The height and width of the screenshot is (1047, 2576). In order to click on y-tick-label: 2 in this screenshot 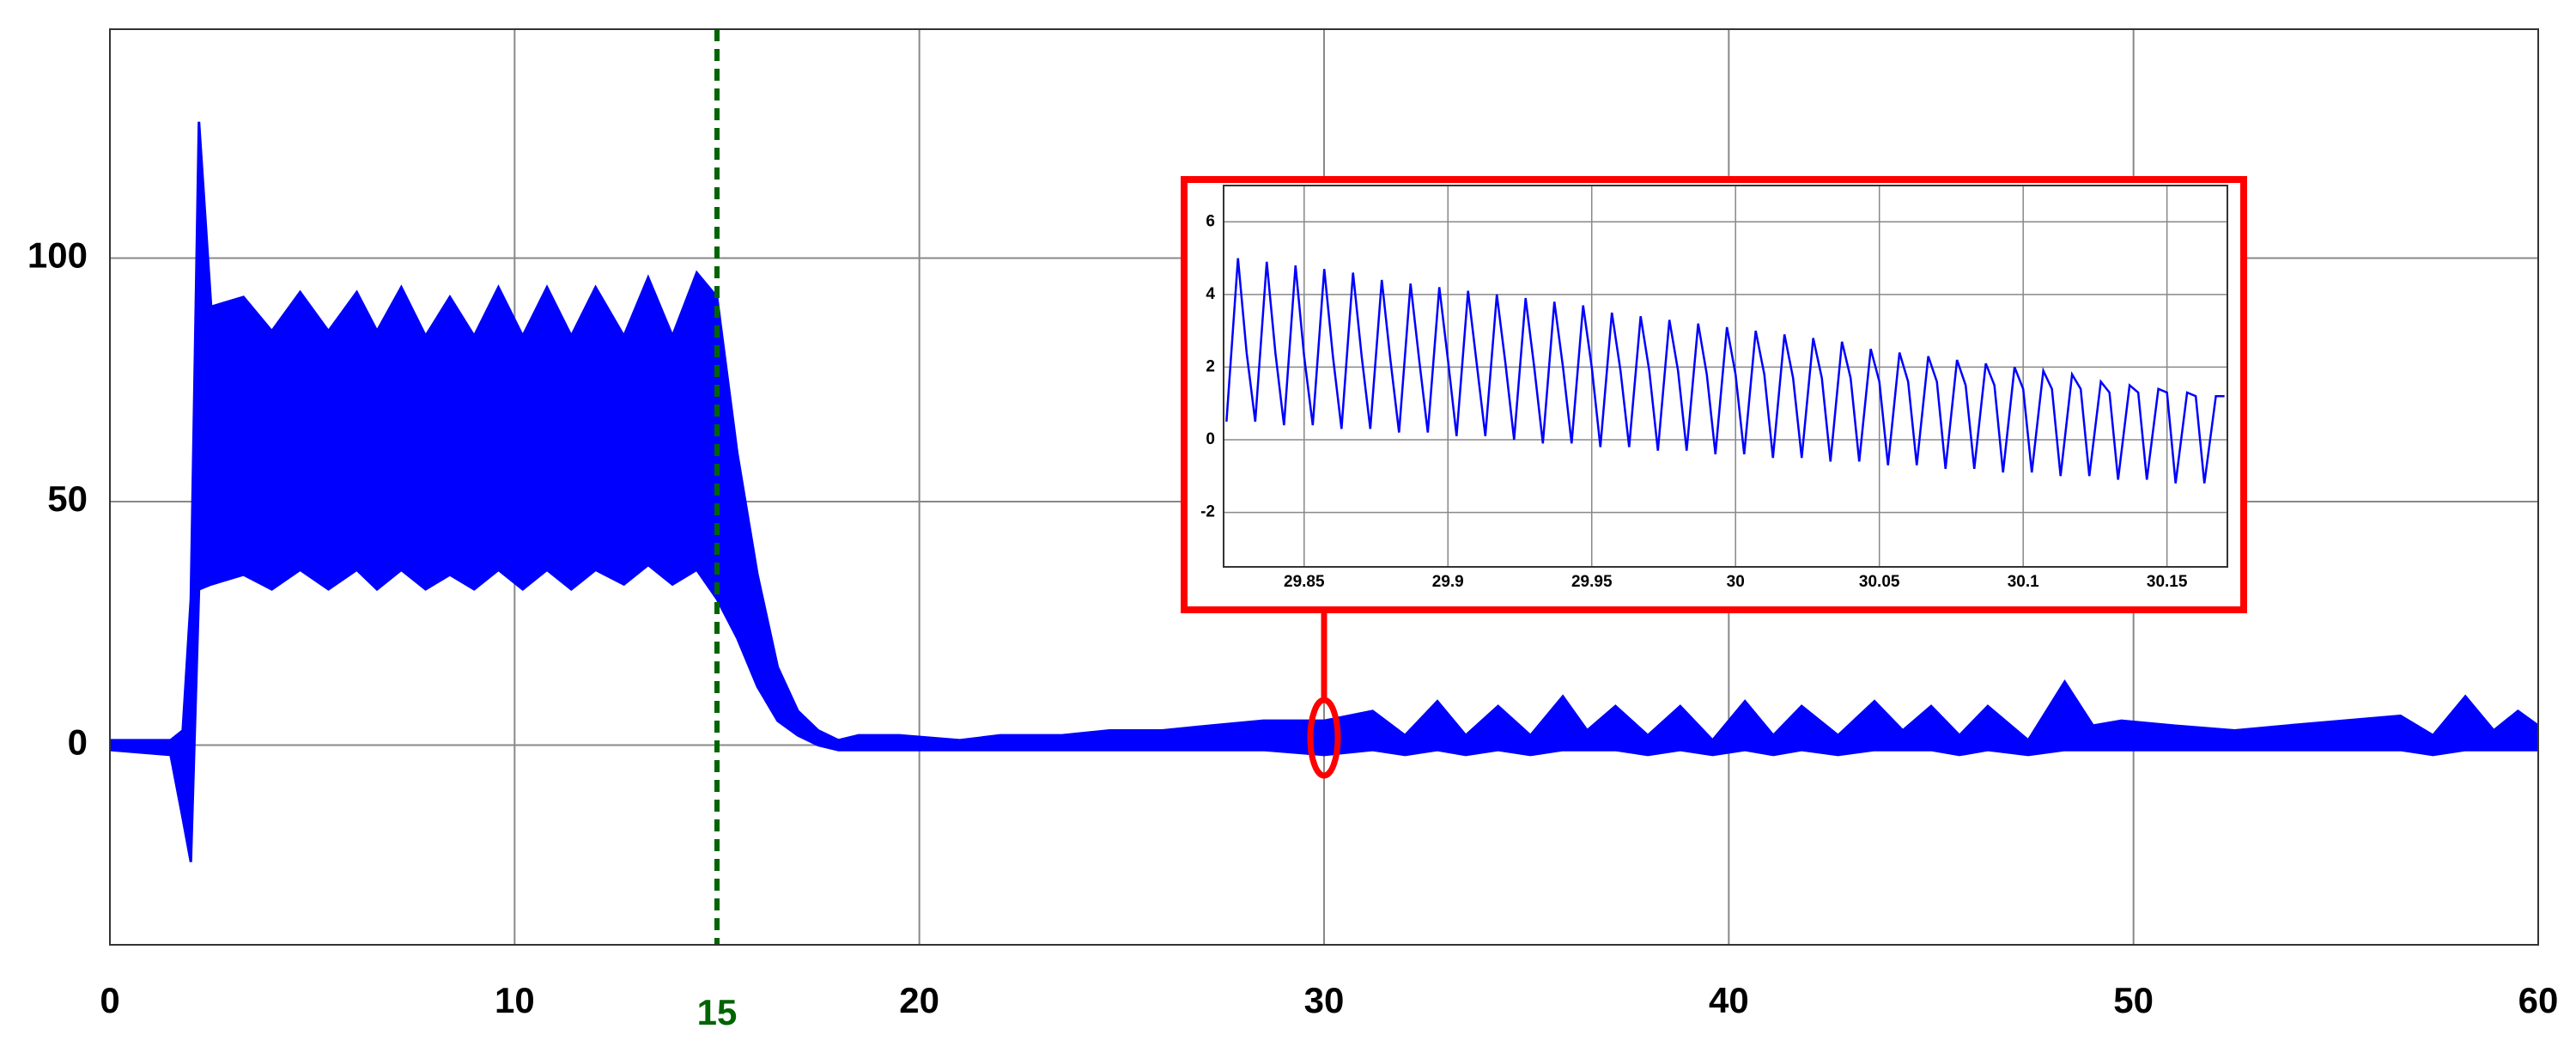, I will do `click(1210, 366)`.